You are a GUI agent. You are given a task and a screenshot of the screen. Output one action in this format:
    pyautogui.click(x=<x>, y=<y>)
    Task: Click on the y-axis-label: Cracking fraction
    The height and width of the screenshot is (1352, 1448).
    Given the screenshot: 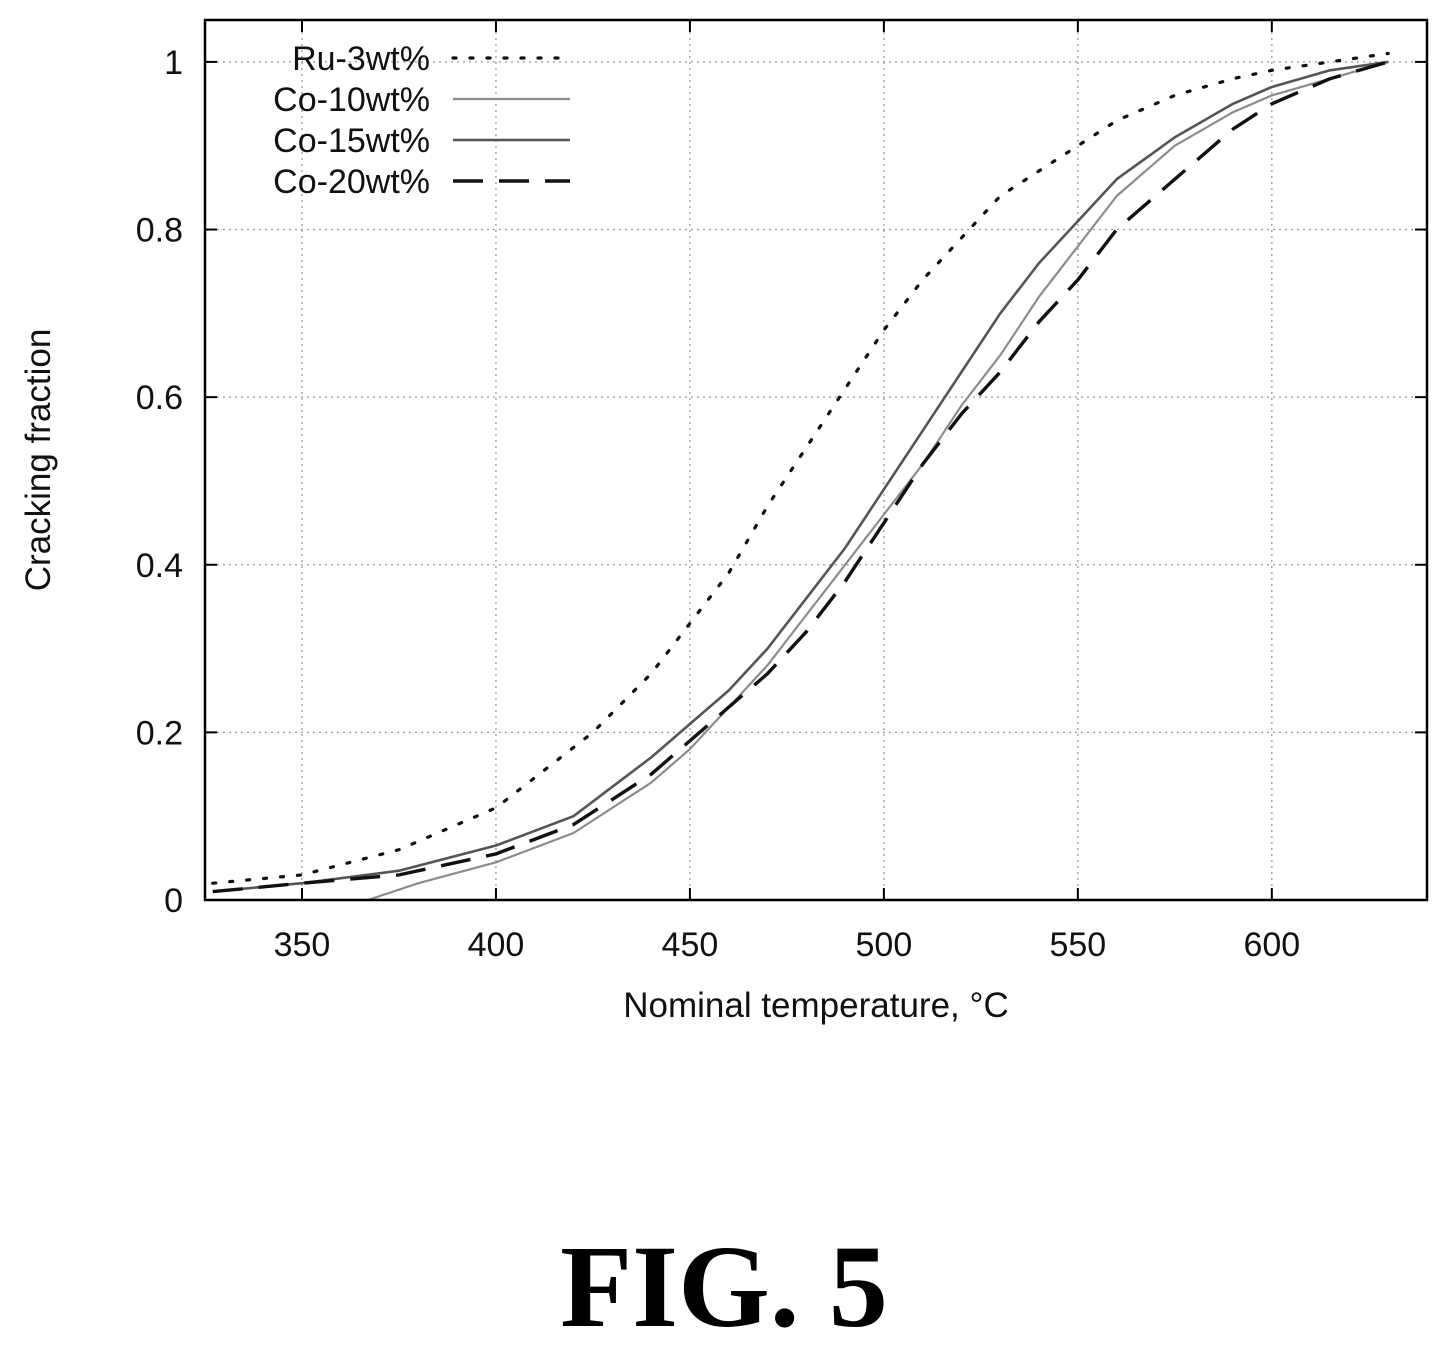 What is the action you would take?
    pyautogui.click(x=38, y=460)
    